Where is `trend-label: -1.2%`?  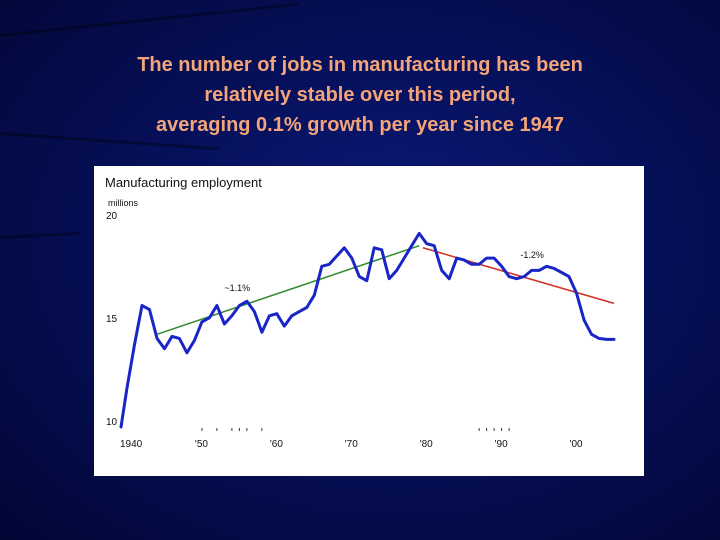 trend-label: -1.2% is located at coordinates (532, 255).